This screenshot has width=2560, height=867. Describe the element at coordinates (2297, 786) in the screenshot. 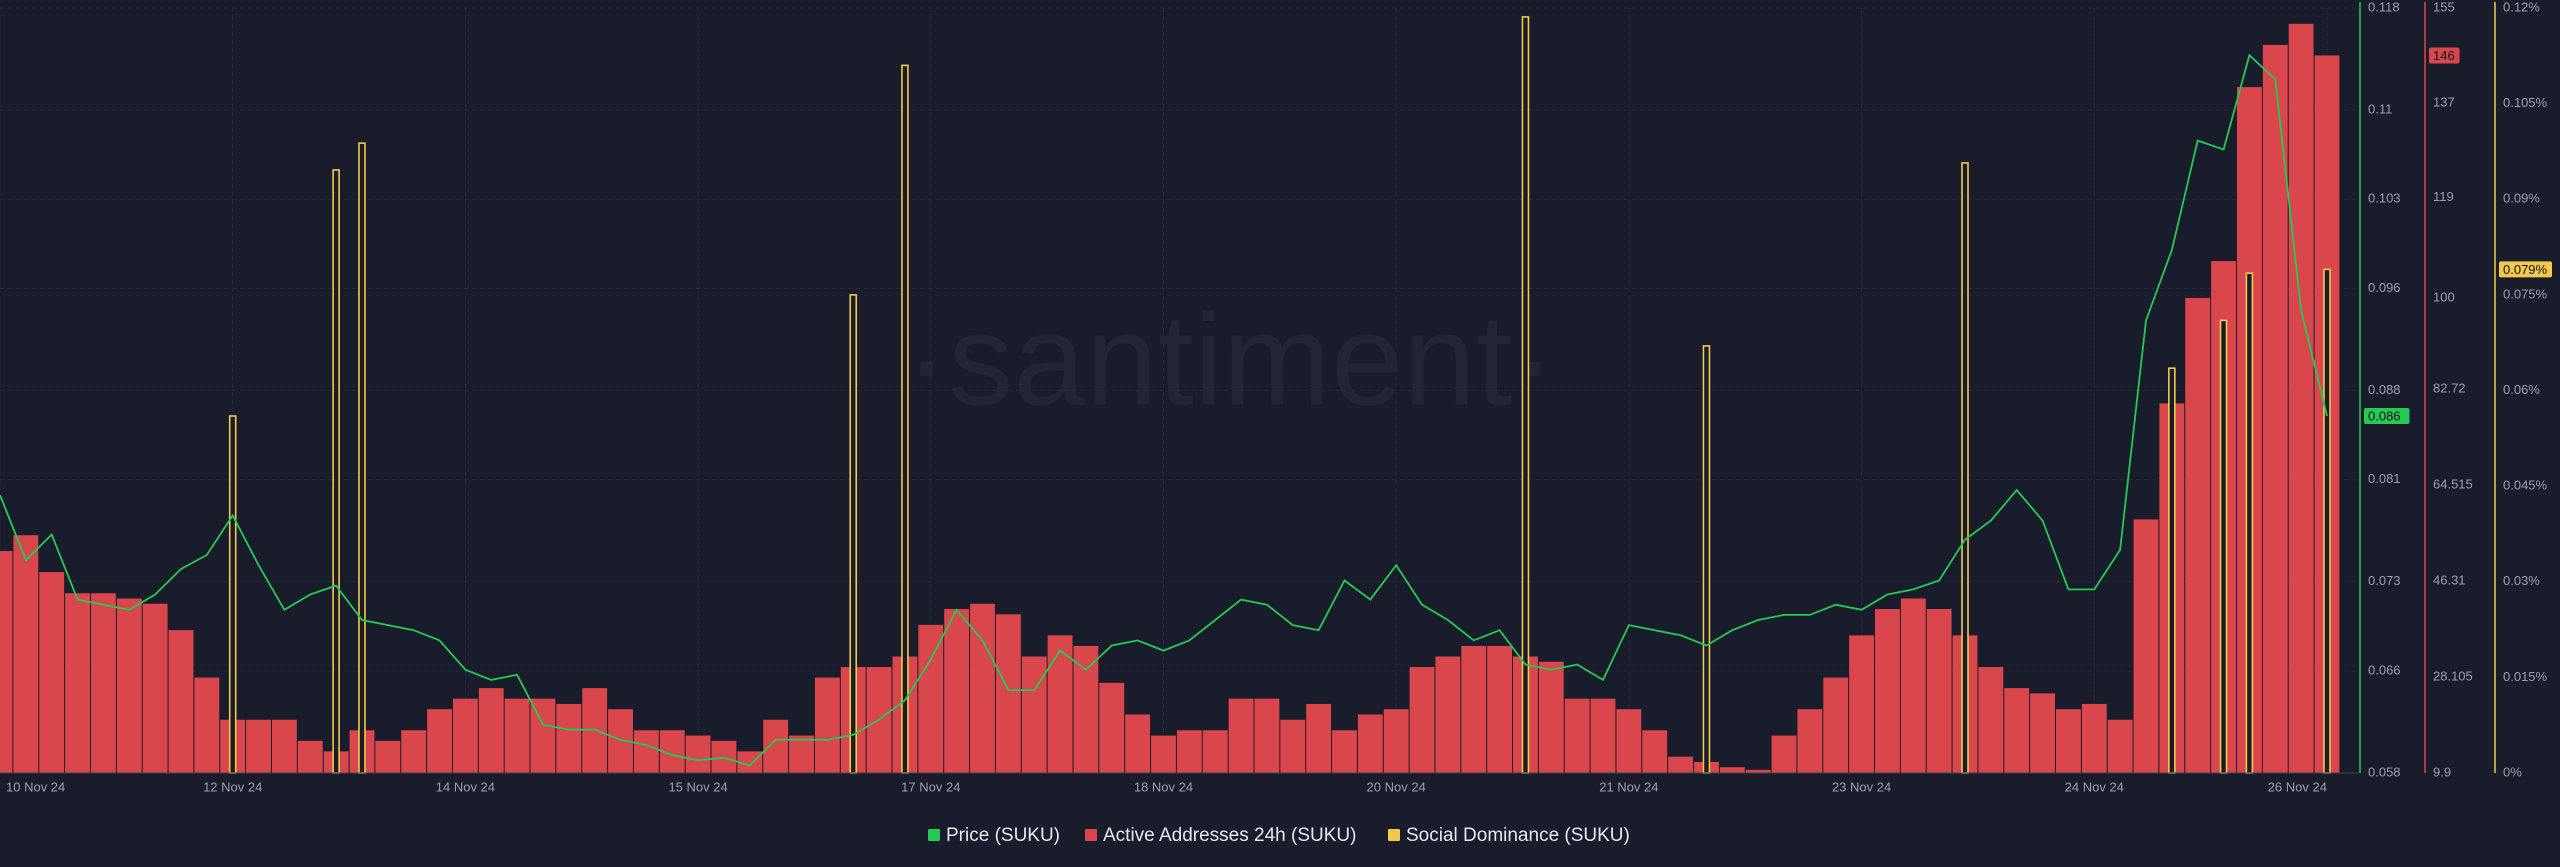

I see `x-tick-label: 26 Nov 24` at that location.